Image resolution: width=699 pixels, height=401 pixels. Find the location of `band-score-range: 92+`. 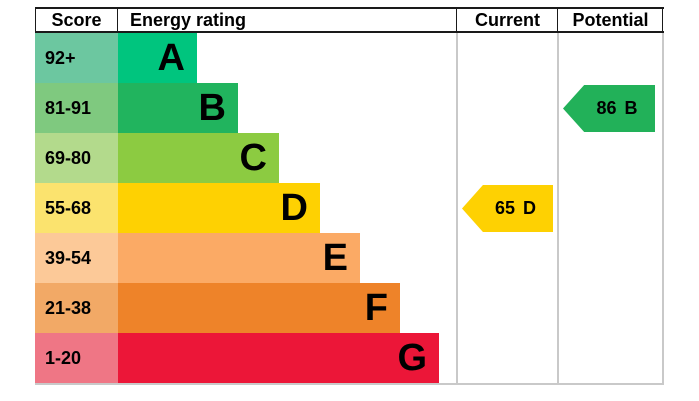

band-score-range: 92+ is located at coordinates (76, 58).